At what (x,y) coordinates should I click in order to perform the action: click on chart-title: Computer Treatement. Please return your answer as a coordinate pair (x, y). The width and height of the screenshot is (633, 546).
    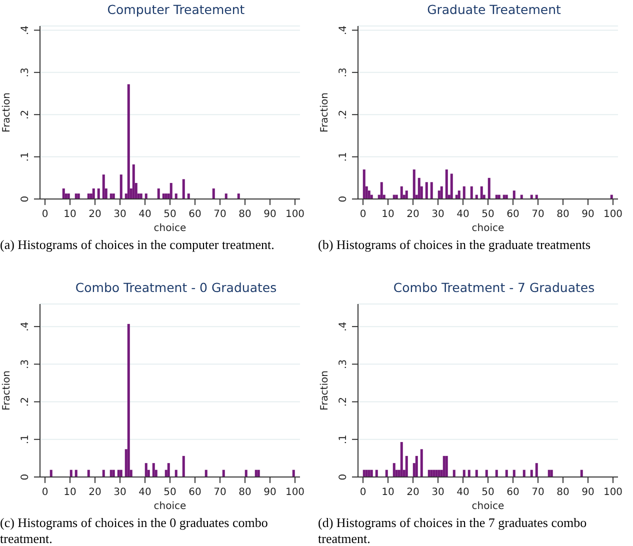
    Looking at the image, I should click on (176, 10).